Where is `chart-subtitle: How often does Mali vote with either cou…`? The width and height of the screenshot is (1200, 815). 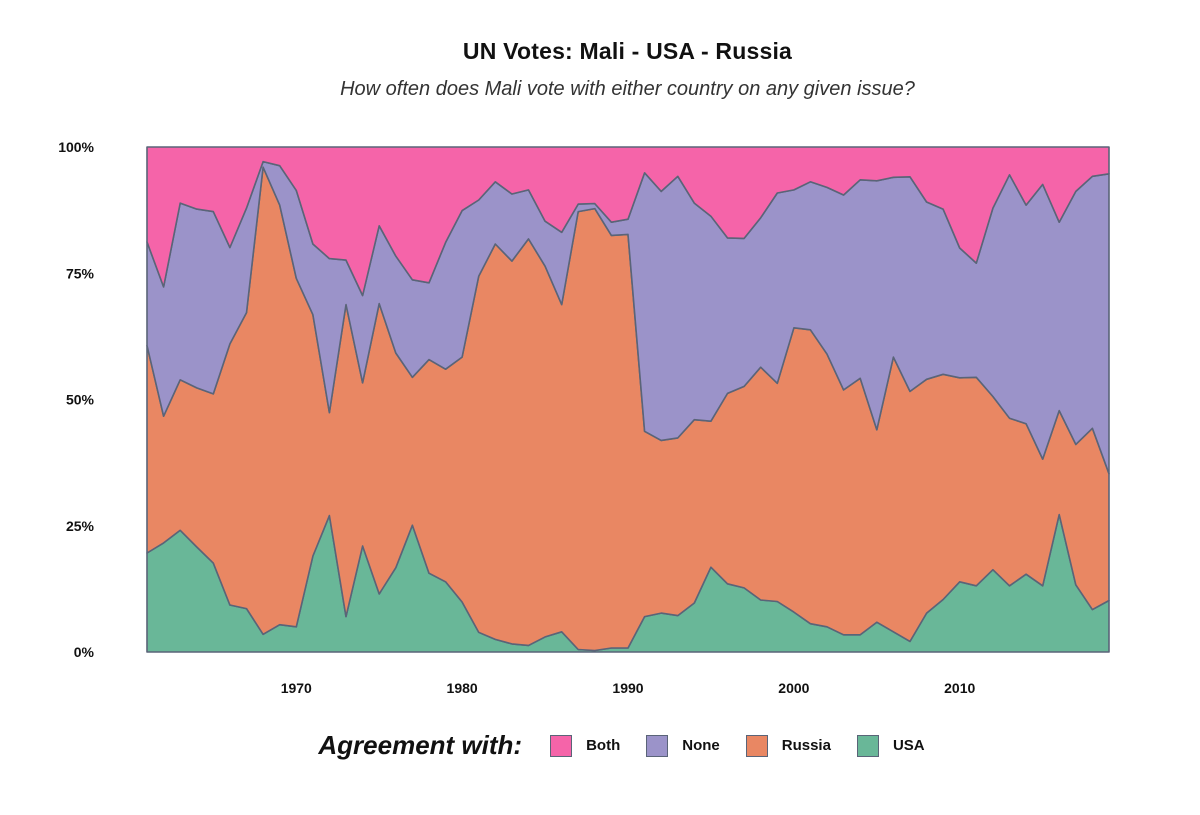 chart-subtitle: How often does Mali vote with either cou… is located at coordinates (627, 89).